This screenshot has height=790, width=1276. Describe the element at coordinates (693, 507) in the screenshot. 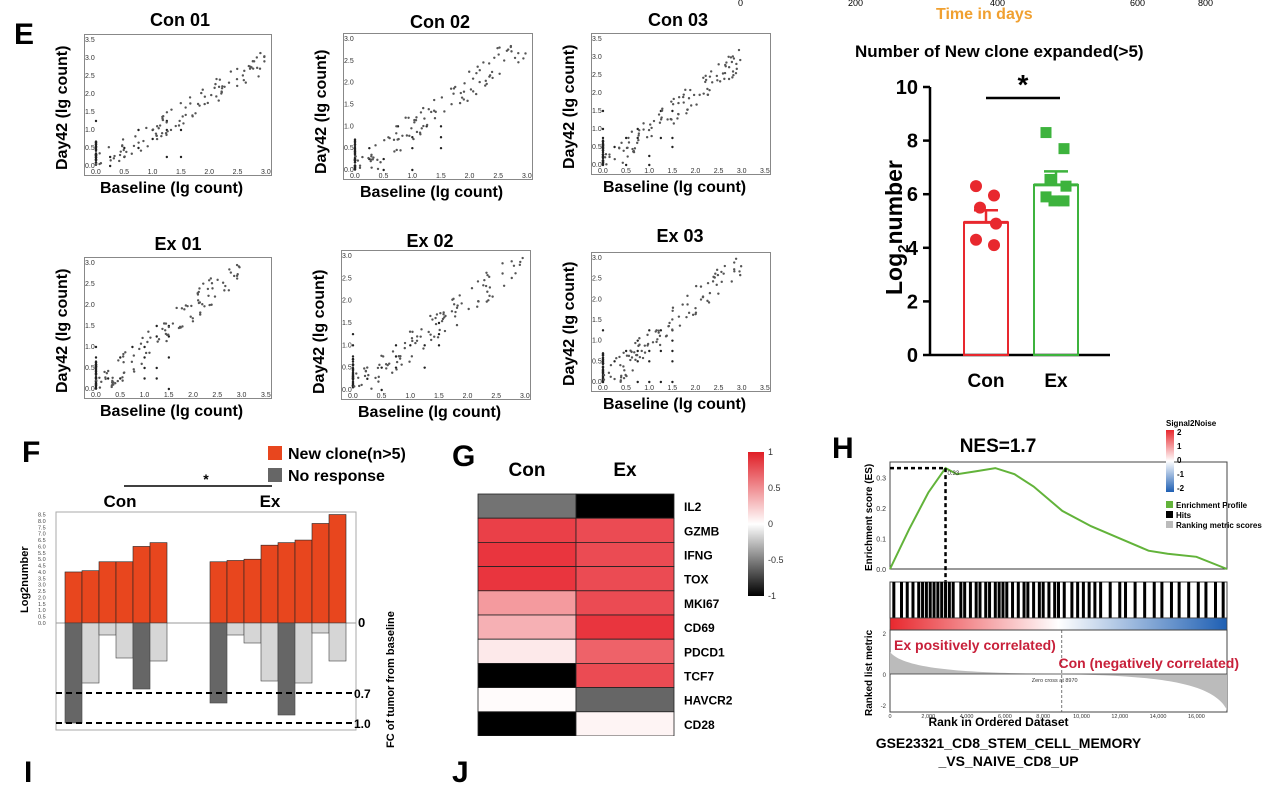

I see `heatmap-row-label: IL2` at that location.